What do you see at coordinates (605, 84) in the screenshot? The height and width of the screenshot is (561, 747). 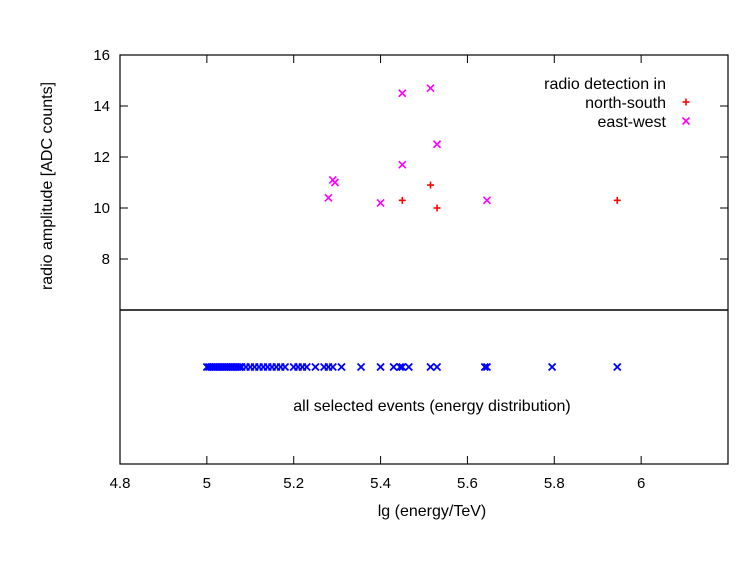 I see `legend-title: radio detection in` at bounding box center [605, 84].